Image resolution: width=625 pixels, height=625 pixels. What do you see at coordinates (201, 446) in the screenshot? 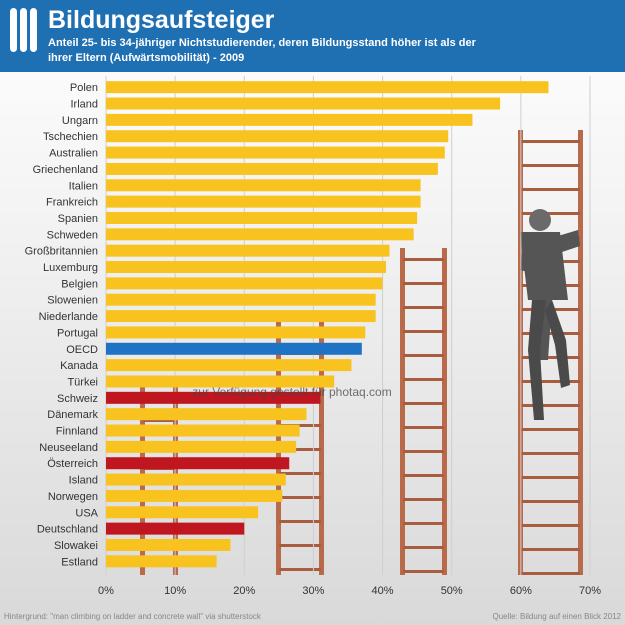
I see `bar-neuseeland` at bounding box center [201, 446].